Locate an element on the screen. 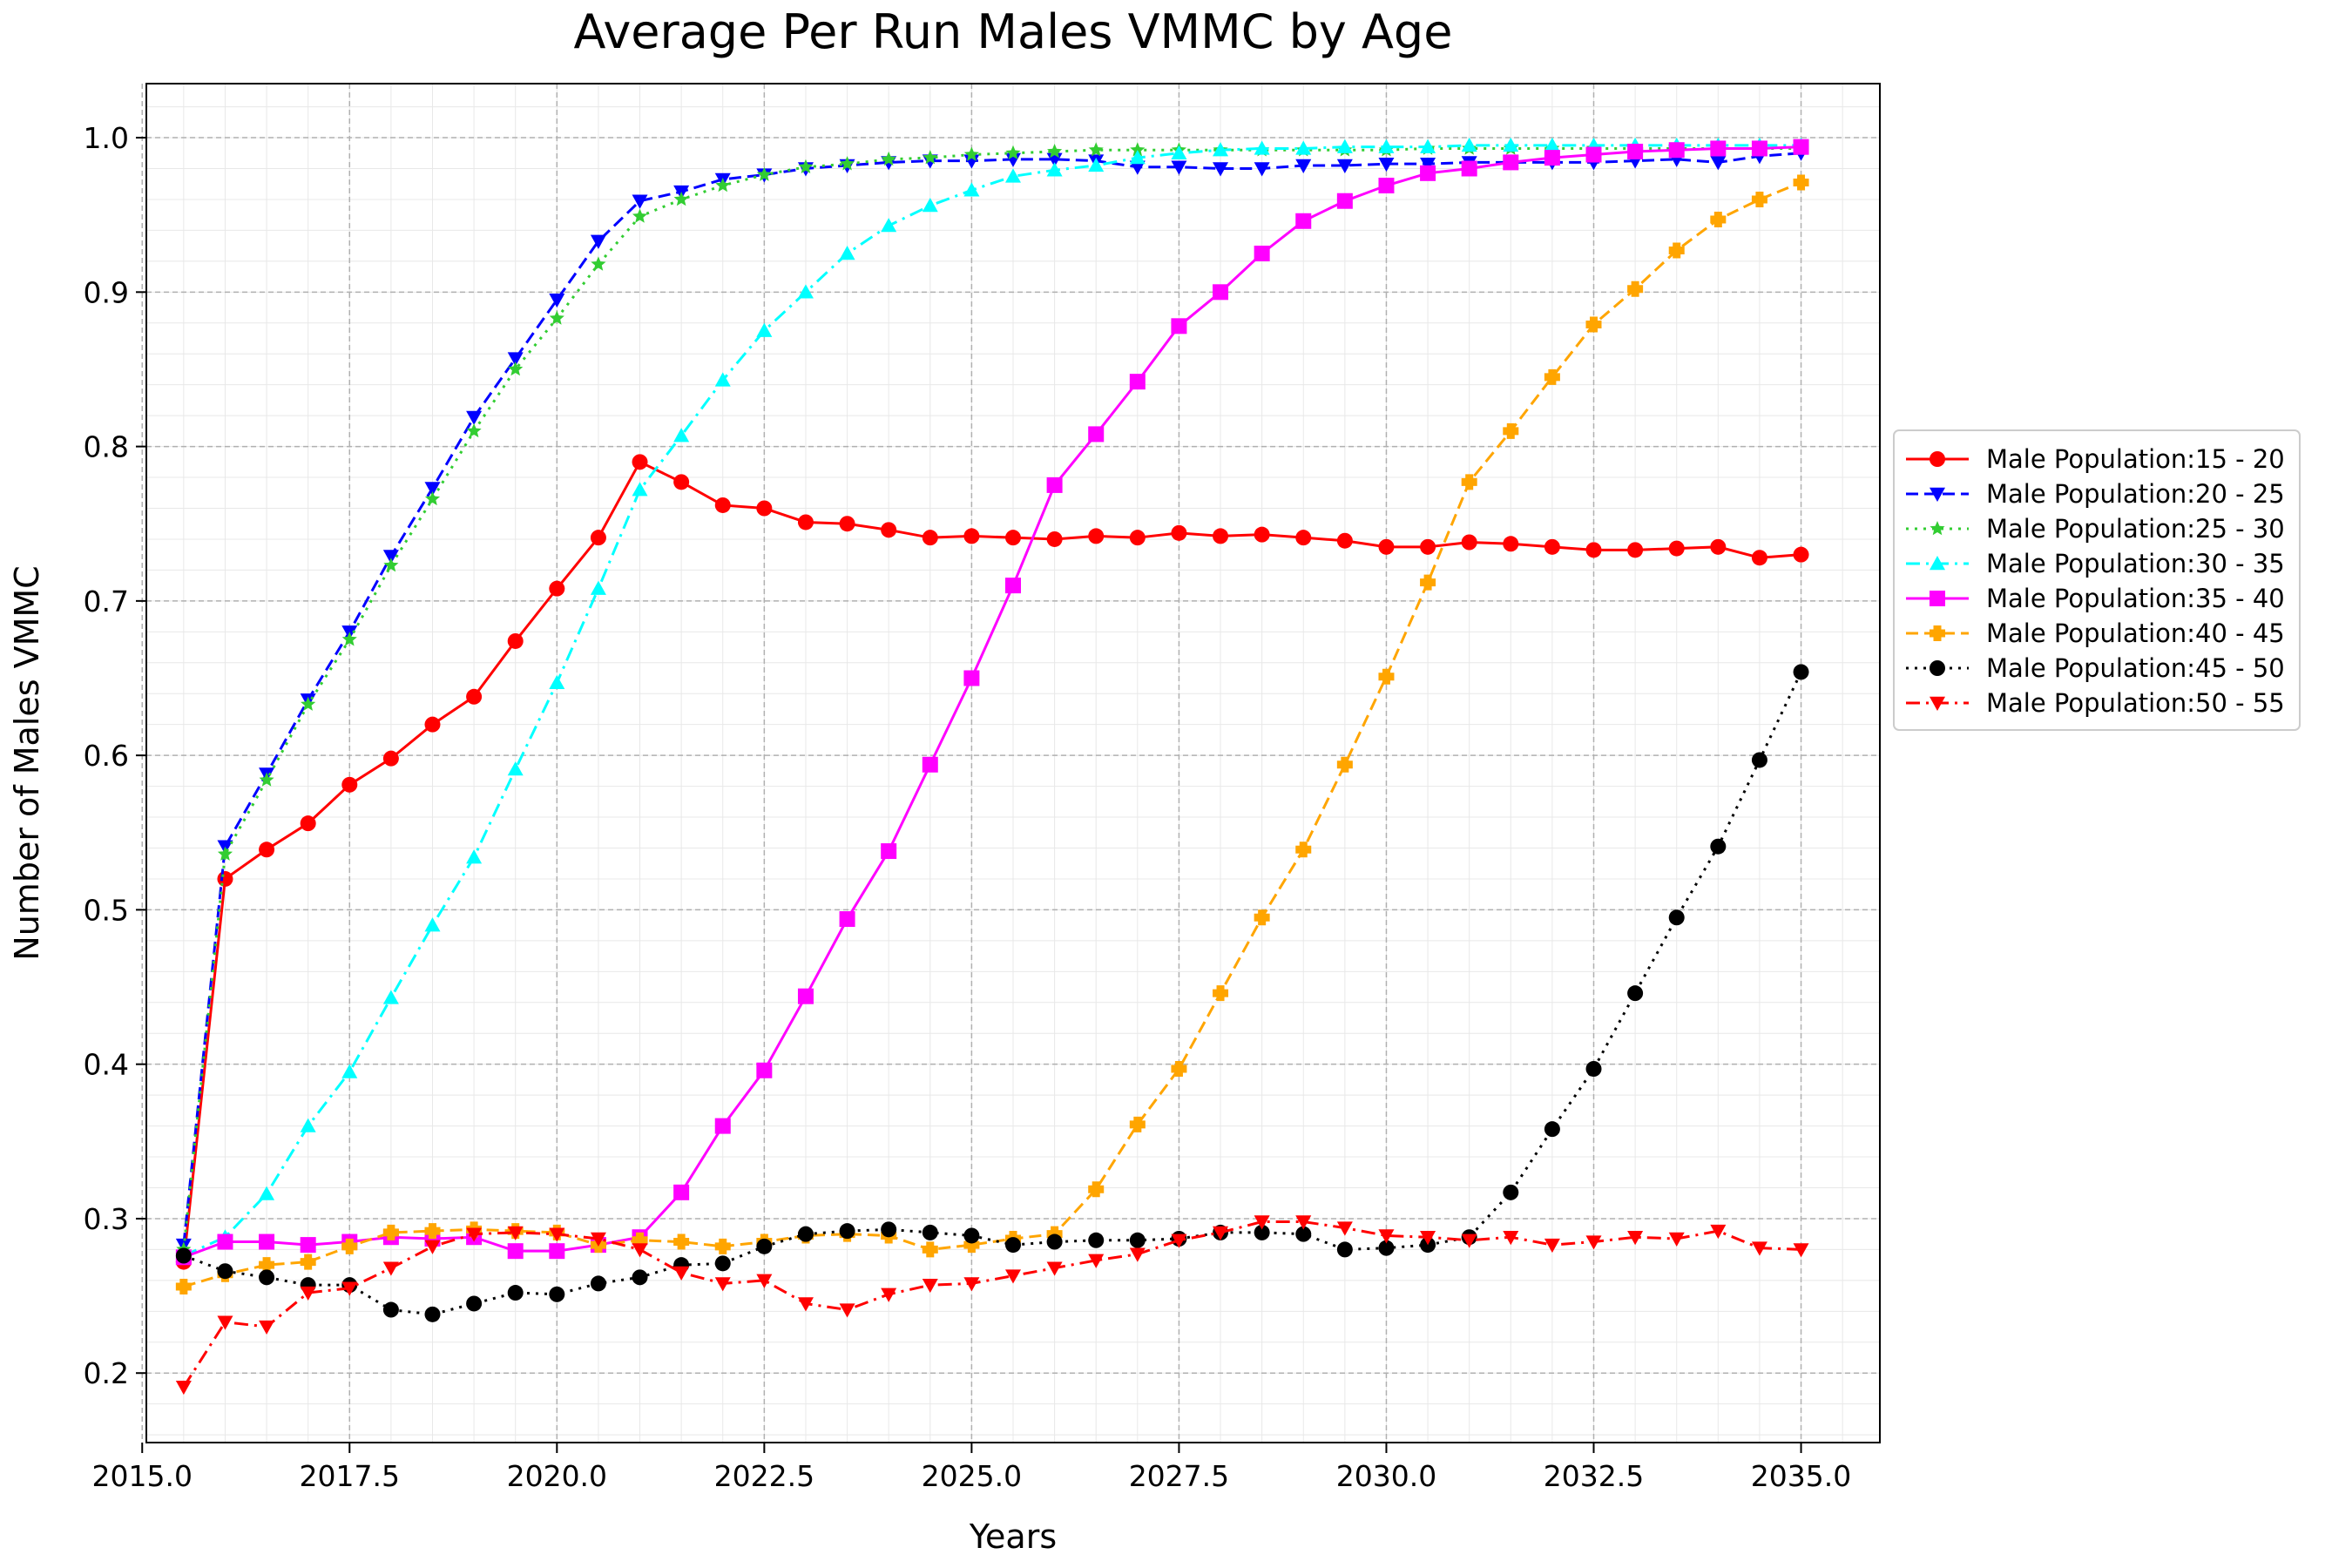 Image resolution: width=2352 pixels, height=1568 pixels. legend-entry: Male Population:40 - 45 is located at coordinates (2095, 633).